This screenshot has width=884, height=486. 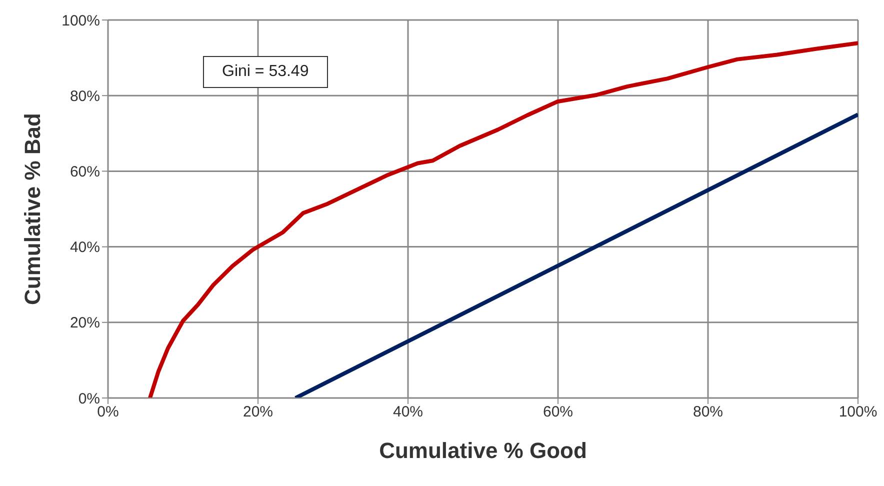 I want to click on annotation: Gini = 53.49, so click(x=265, y=72).